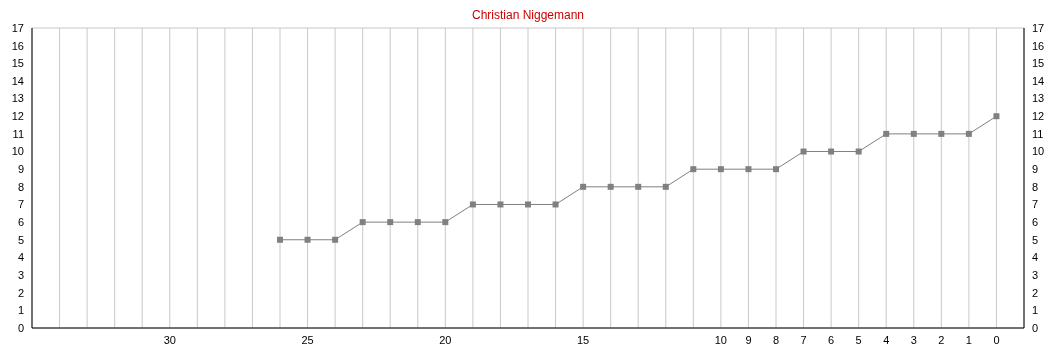 Image resolution: width=1056 pixels, height=355 pixels. I want to click on x-tick-label: 2, so click(941, 339).